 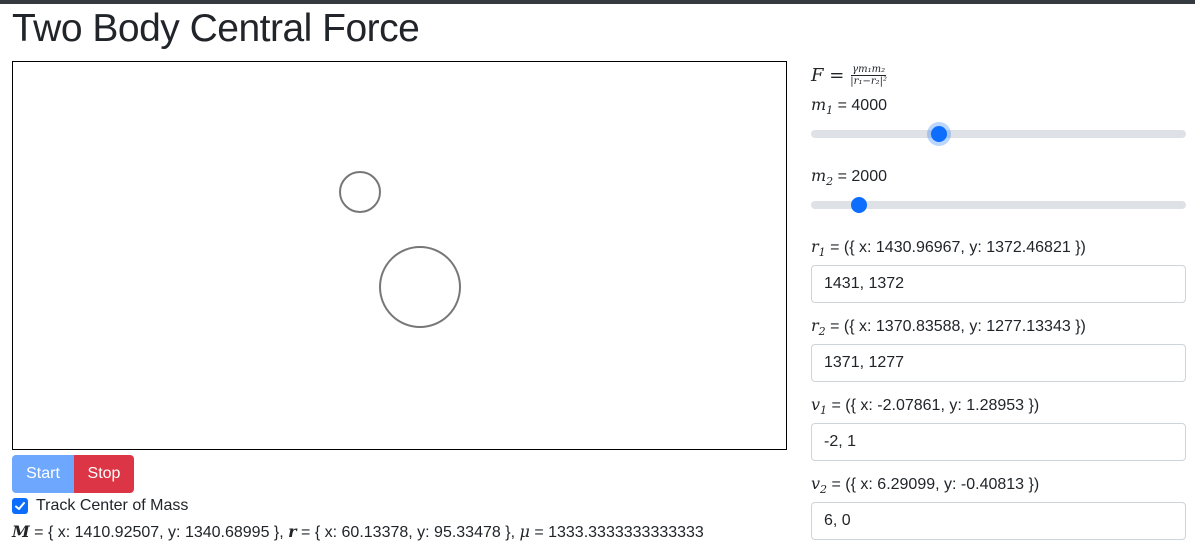 What do you see at coordinates (955, 326) in the screenshot?
I see `r2-value: = ({ x: 1370.83588, y: 1277.13343 })` at bounding box center [955, 326].